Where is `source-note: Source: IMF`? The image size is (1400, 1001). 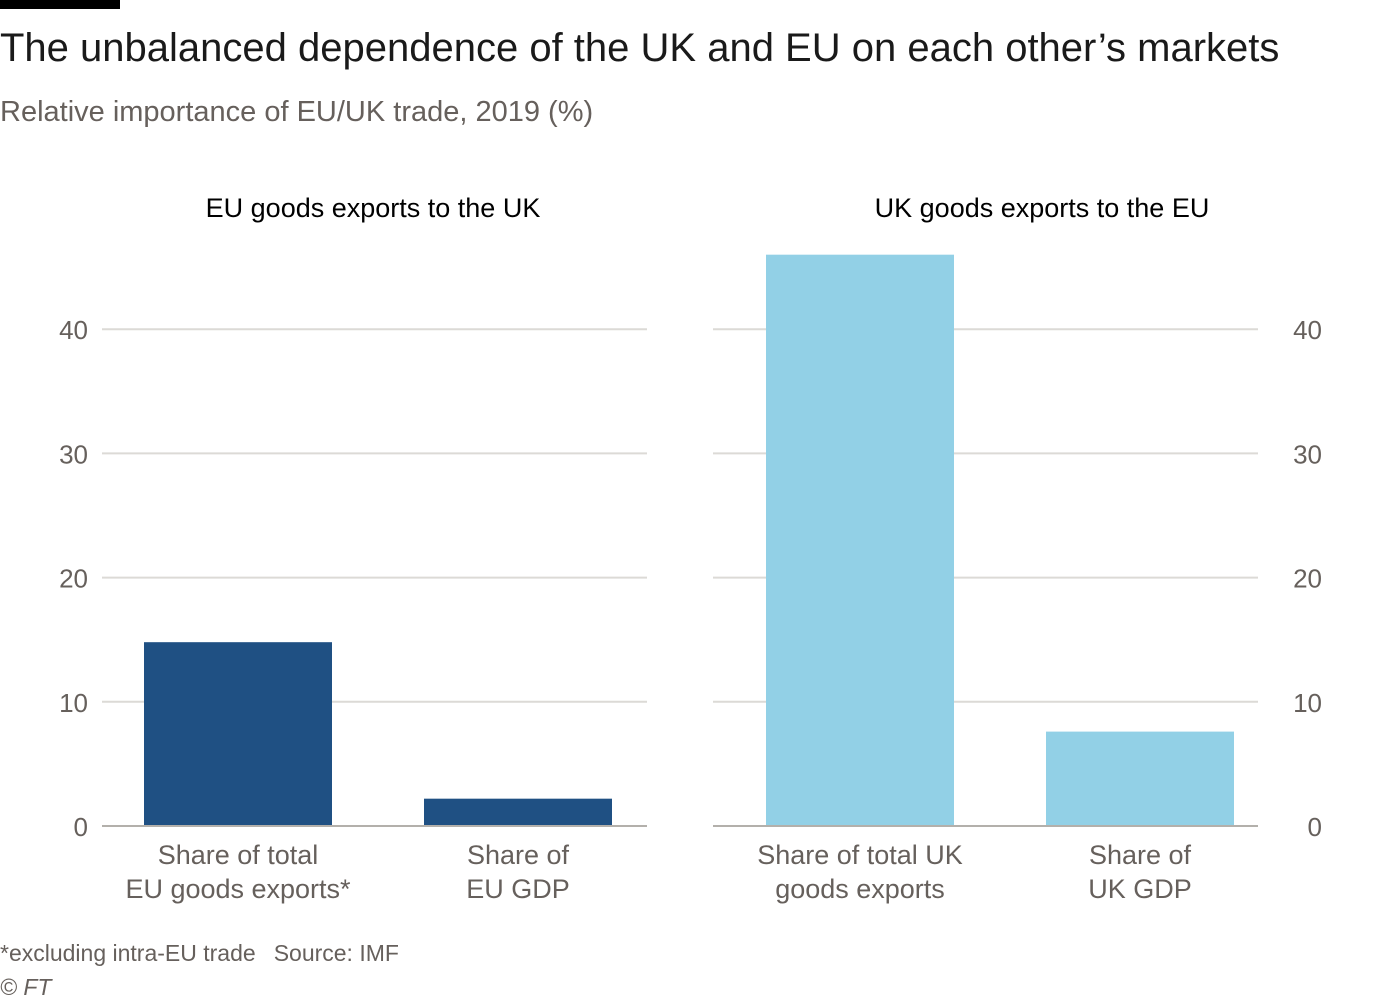 source-note: Source: IMF is located at coordinates (336, 953).